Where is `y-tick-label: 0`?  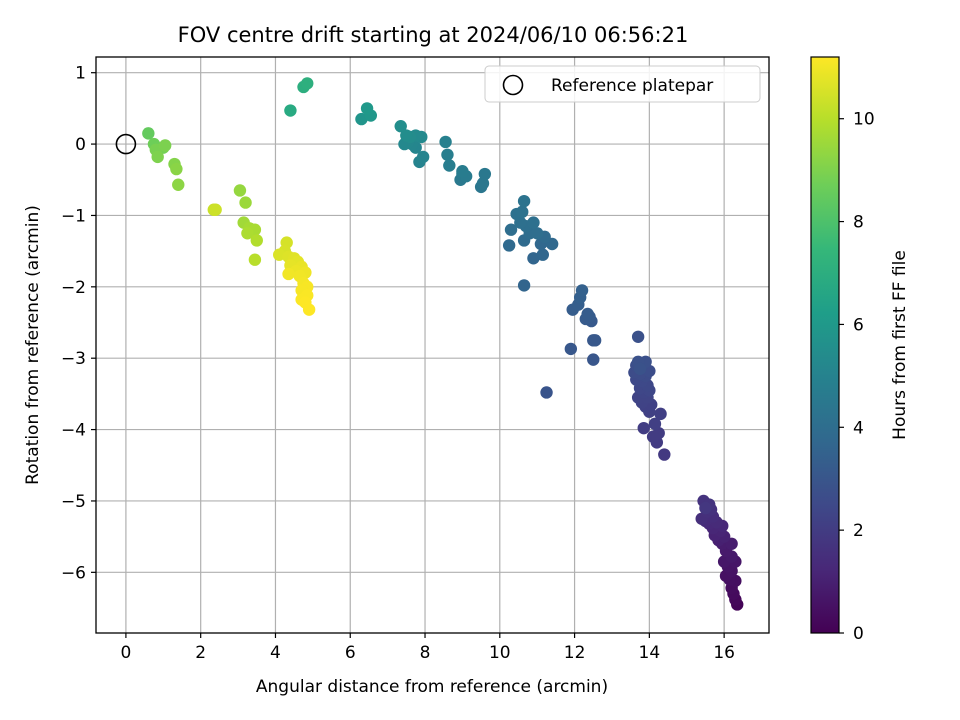 y-tick-label: 0 is located at coordinates (80, 145).